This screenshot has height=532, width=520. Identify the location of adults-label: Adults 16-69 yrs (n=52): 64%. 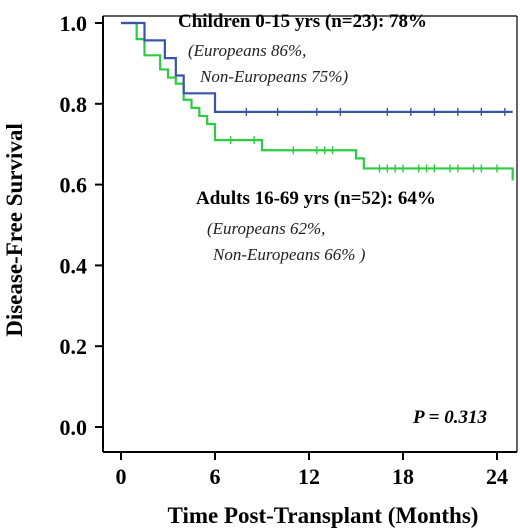
(316, 198).